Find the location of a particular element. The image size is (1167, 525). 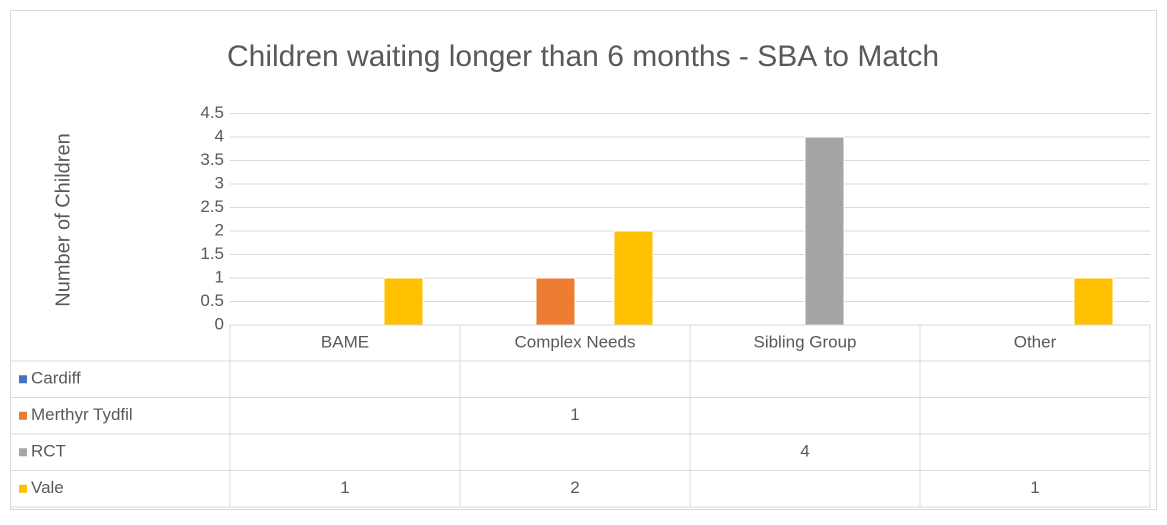

y-tick-label: 0.5 is located at coordinates (212, 300).